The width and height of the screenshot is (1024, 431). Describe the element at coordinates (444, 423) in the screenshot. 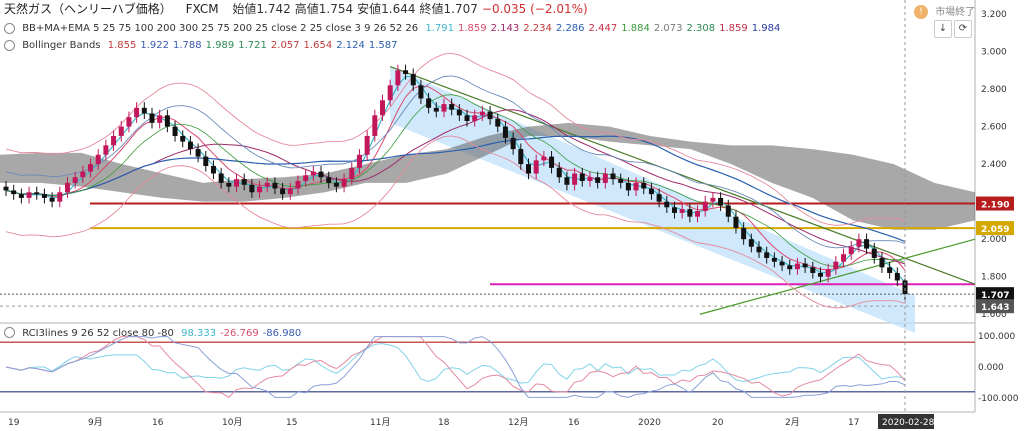

I see `time-tick-label: 18` at that location.